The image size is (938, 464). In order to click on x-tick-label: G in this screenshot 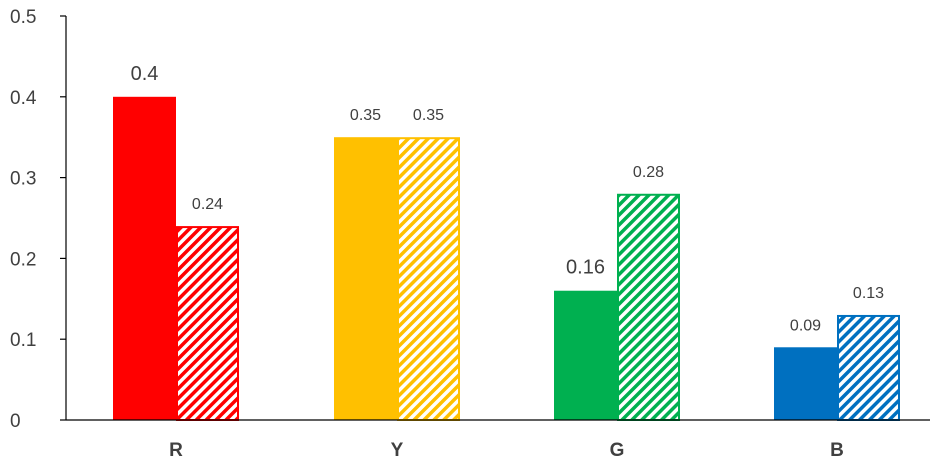, I will do `click(617, 450)`.